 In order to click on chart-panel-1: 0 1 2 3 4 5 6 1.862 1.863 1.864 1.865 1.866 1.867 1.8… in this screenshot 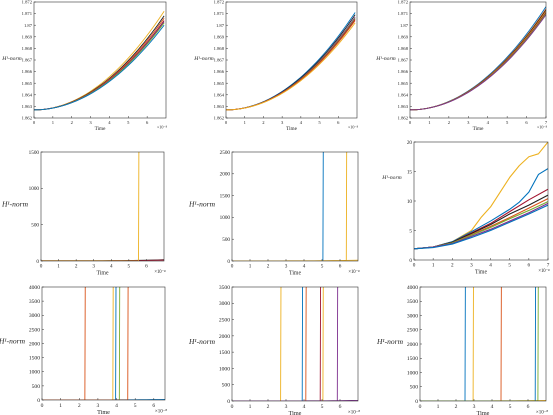, I will do `click(84, 66)`.